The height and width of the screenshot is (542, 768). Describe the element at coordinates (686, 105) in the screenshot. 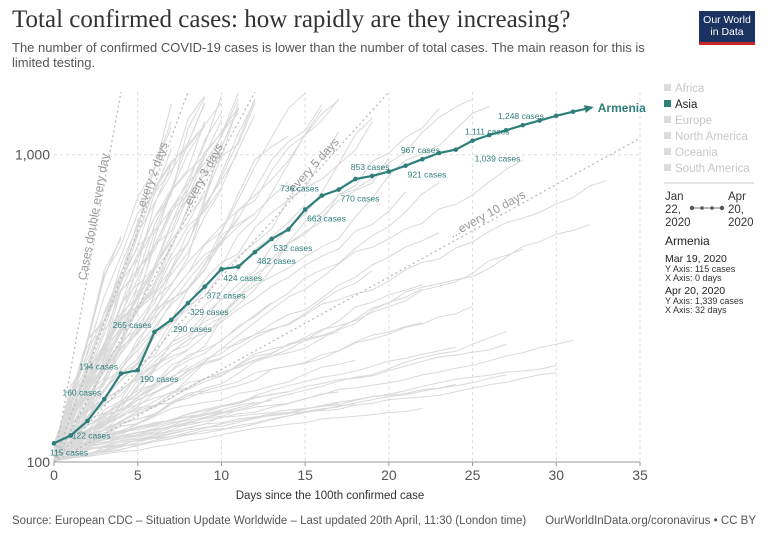

I see `legend-label: Asia` at that location.